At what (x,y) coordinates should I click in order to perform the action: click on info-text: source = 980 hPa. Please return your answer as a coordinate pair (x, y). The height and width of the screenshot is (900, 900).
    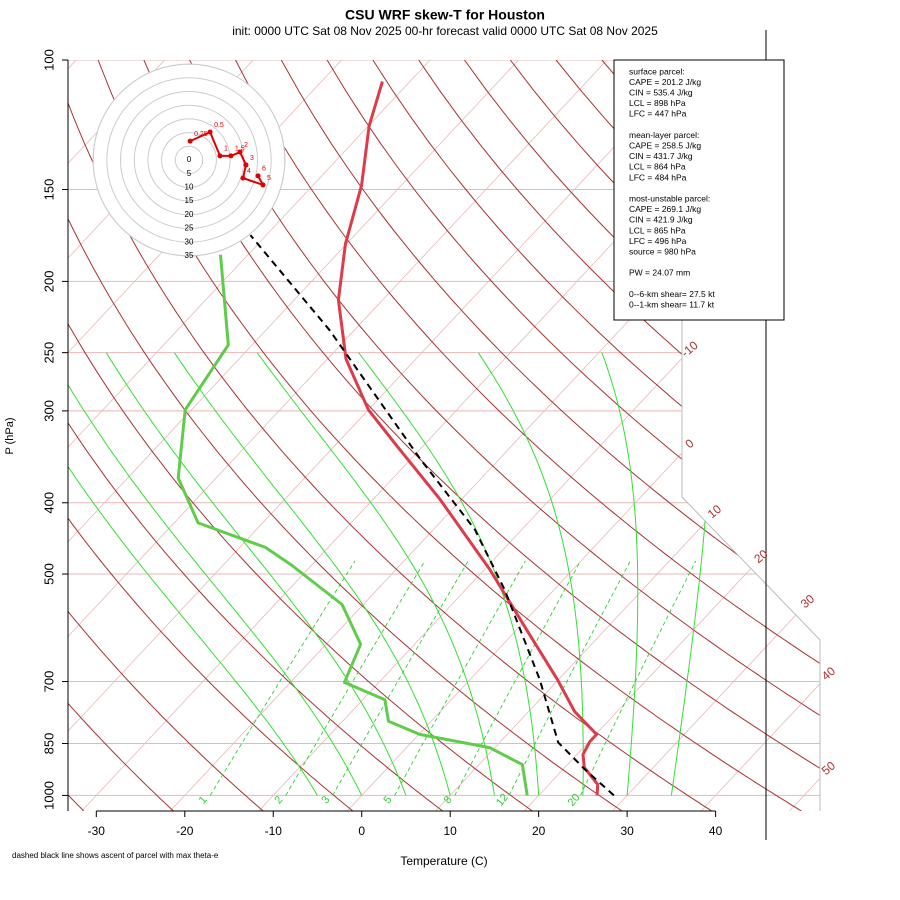
    Looking at the image, I should click on (662, 251).